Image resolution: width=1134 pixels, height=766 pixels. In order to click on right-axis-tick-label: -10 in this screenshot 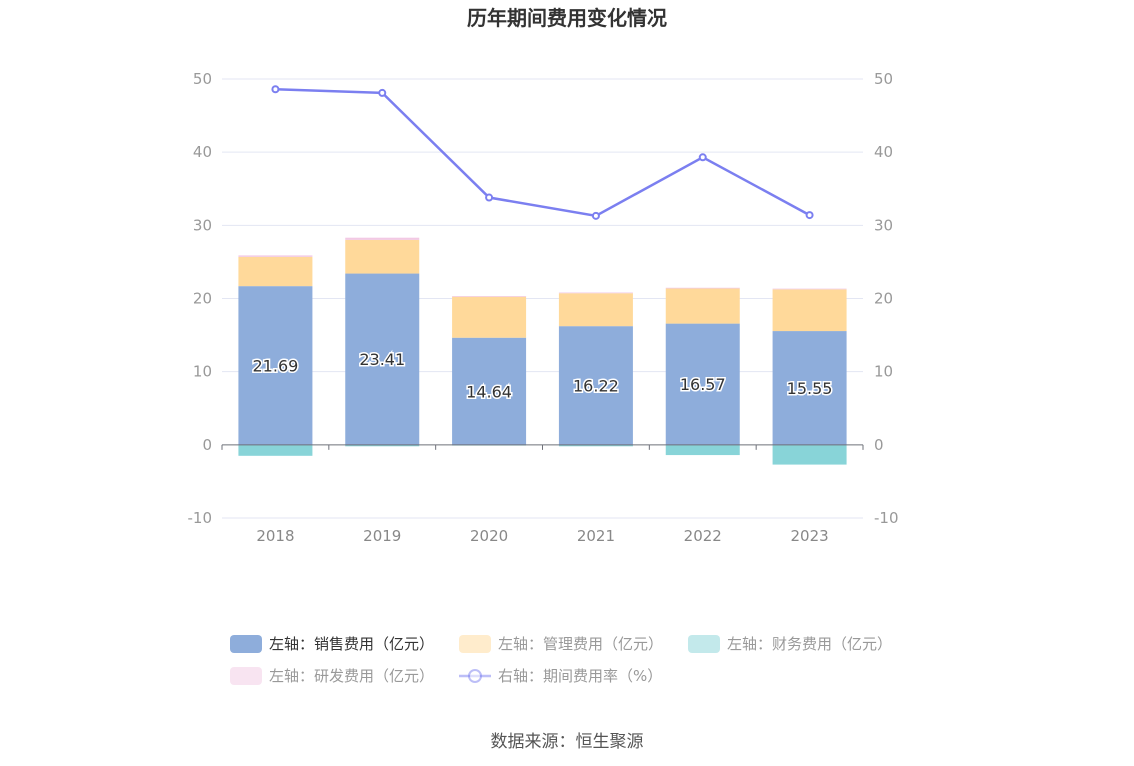, I will do `click(886, 518)`.